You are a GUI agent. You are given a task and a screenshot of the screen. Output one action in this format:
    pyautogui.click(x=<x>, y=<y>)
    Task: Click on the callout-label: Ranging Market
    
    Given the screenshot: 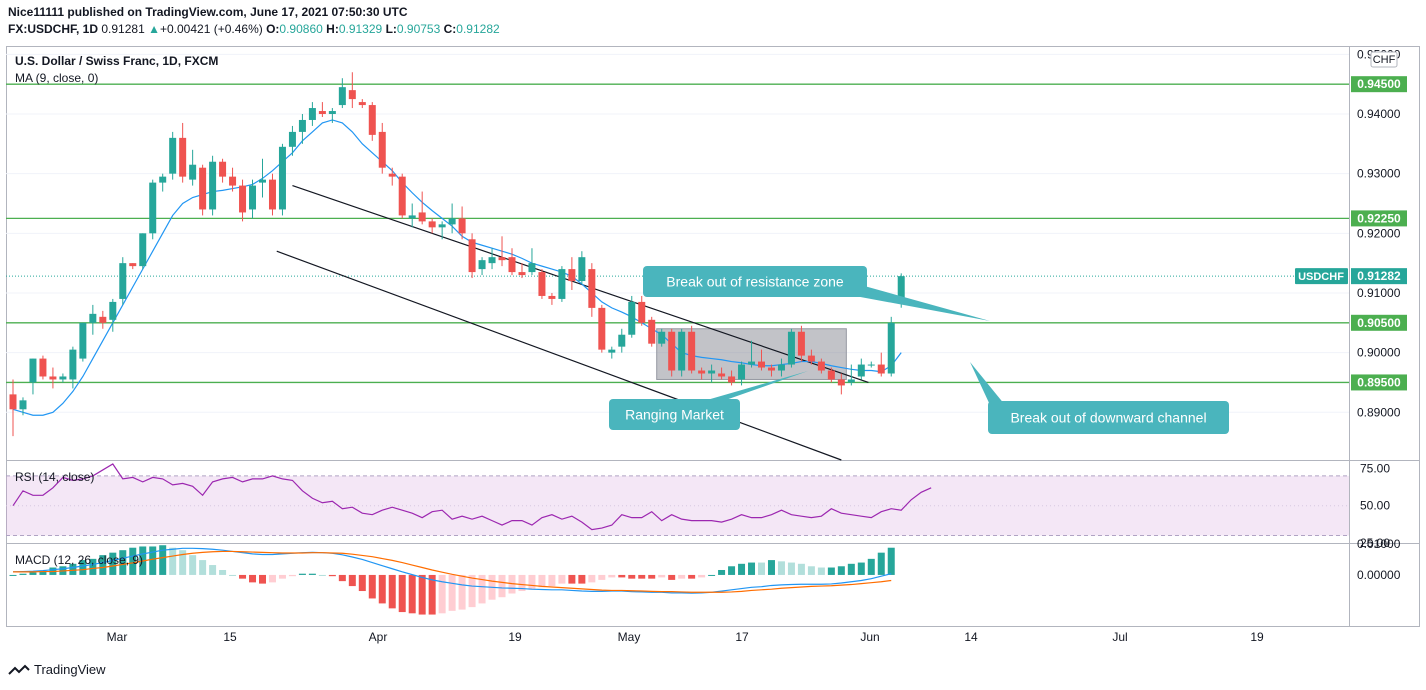 What is the action you would take?
    pyautogui.click(x=674, y=415)
    